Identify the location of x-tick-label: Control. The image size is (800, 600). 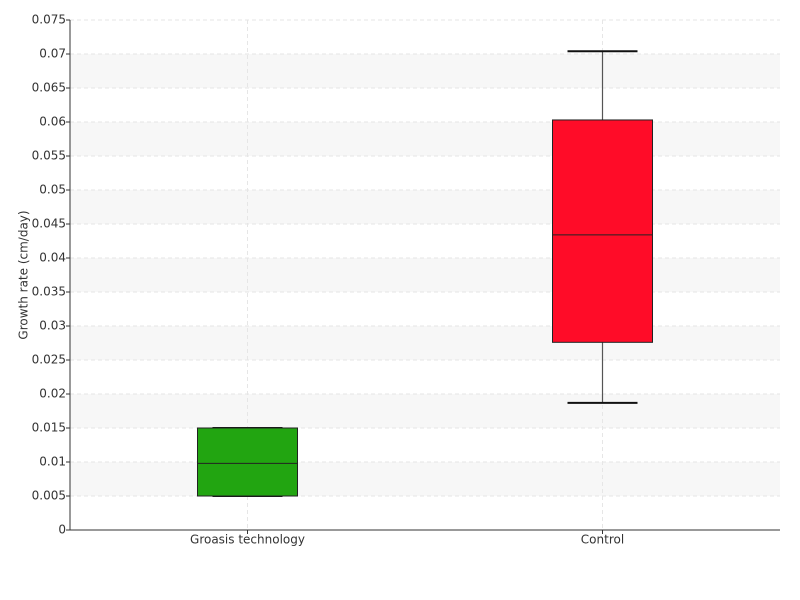
(602, 540).